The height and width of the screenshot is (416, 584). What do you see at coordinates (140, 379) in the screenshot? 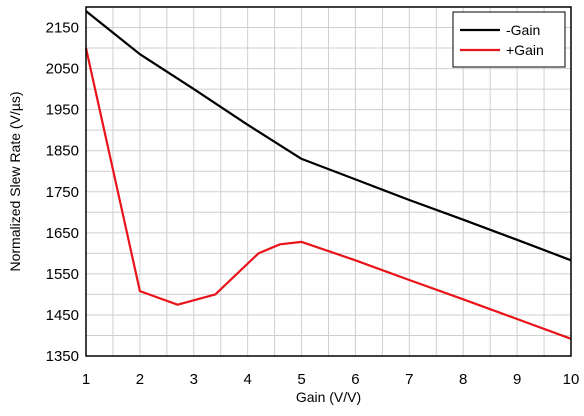
I see `x-tick-label: 2` at bounding box center [140, 379].